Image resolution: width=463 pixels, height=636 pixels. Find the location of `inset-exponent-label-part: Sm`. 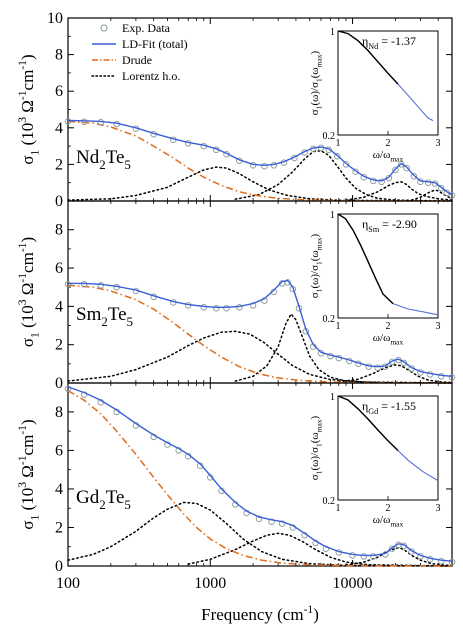

inset-exponent-label-part: Sm is located at coordinates (374, 229).